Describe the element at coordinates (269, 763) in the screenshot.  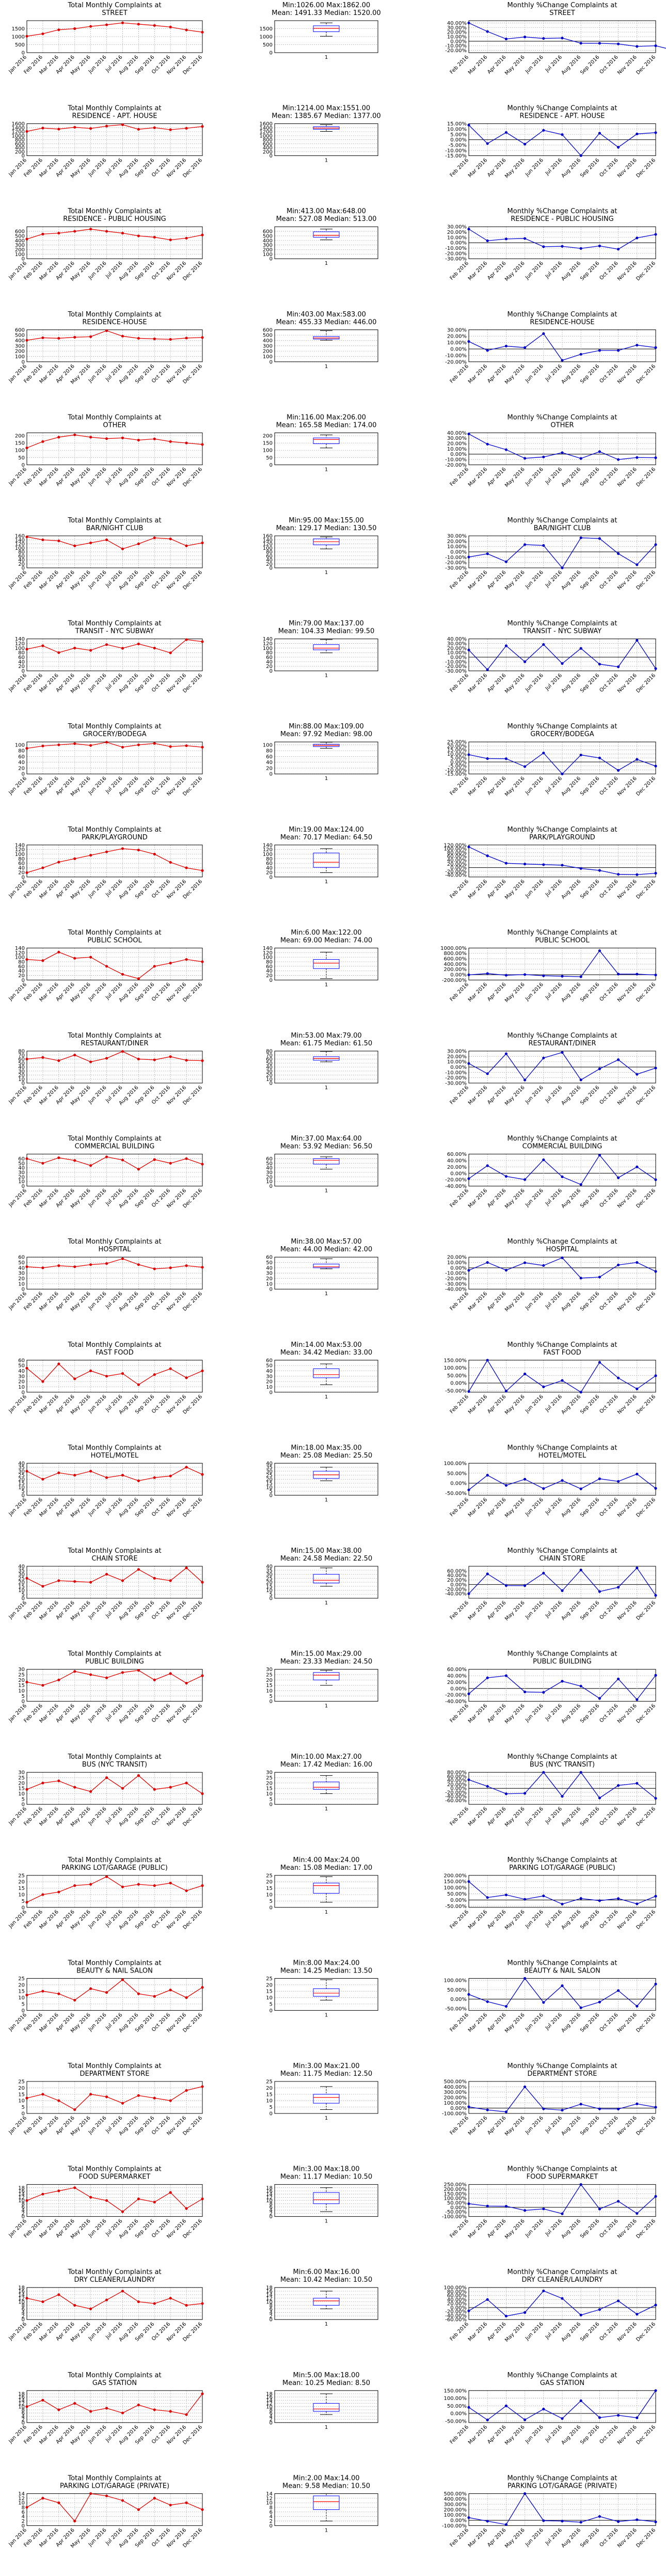
I see `y-tick-label: 40` at that location.